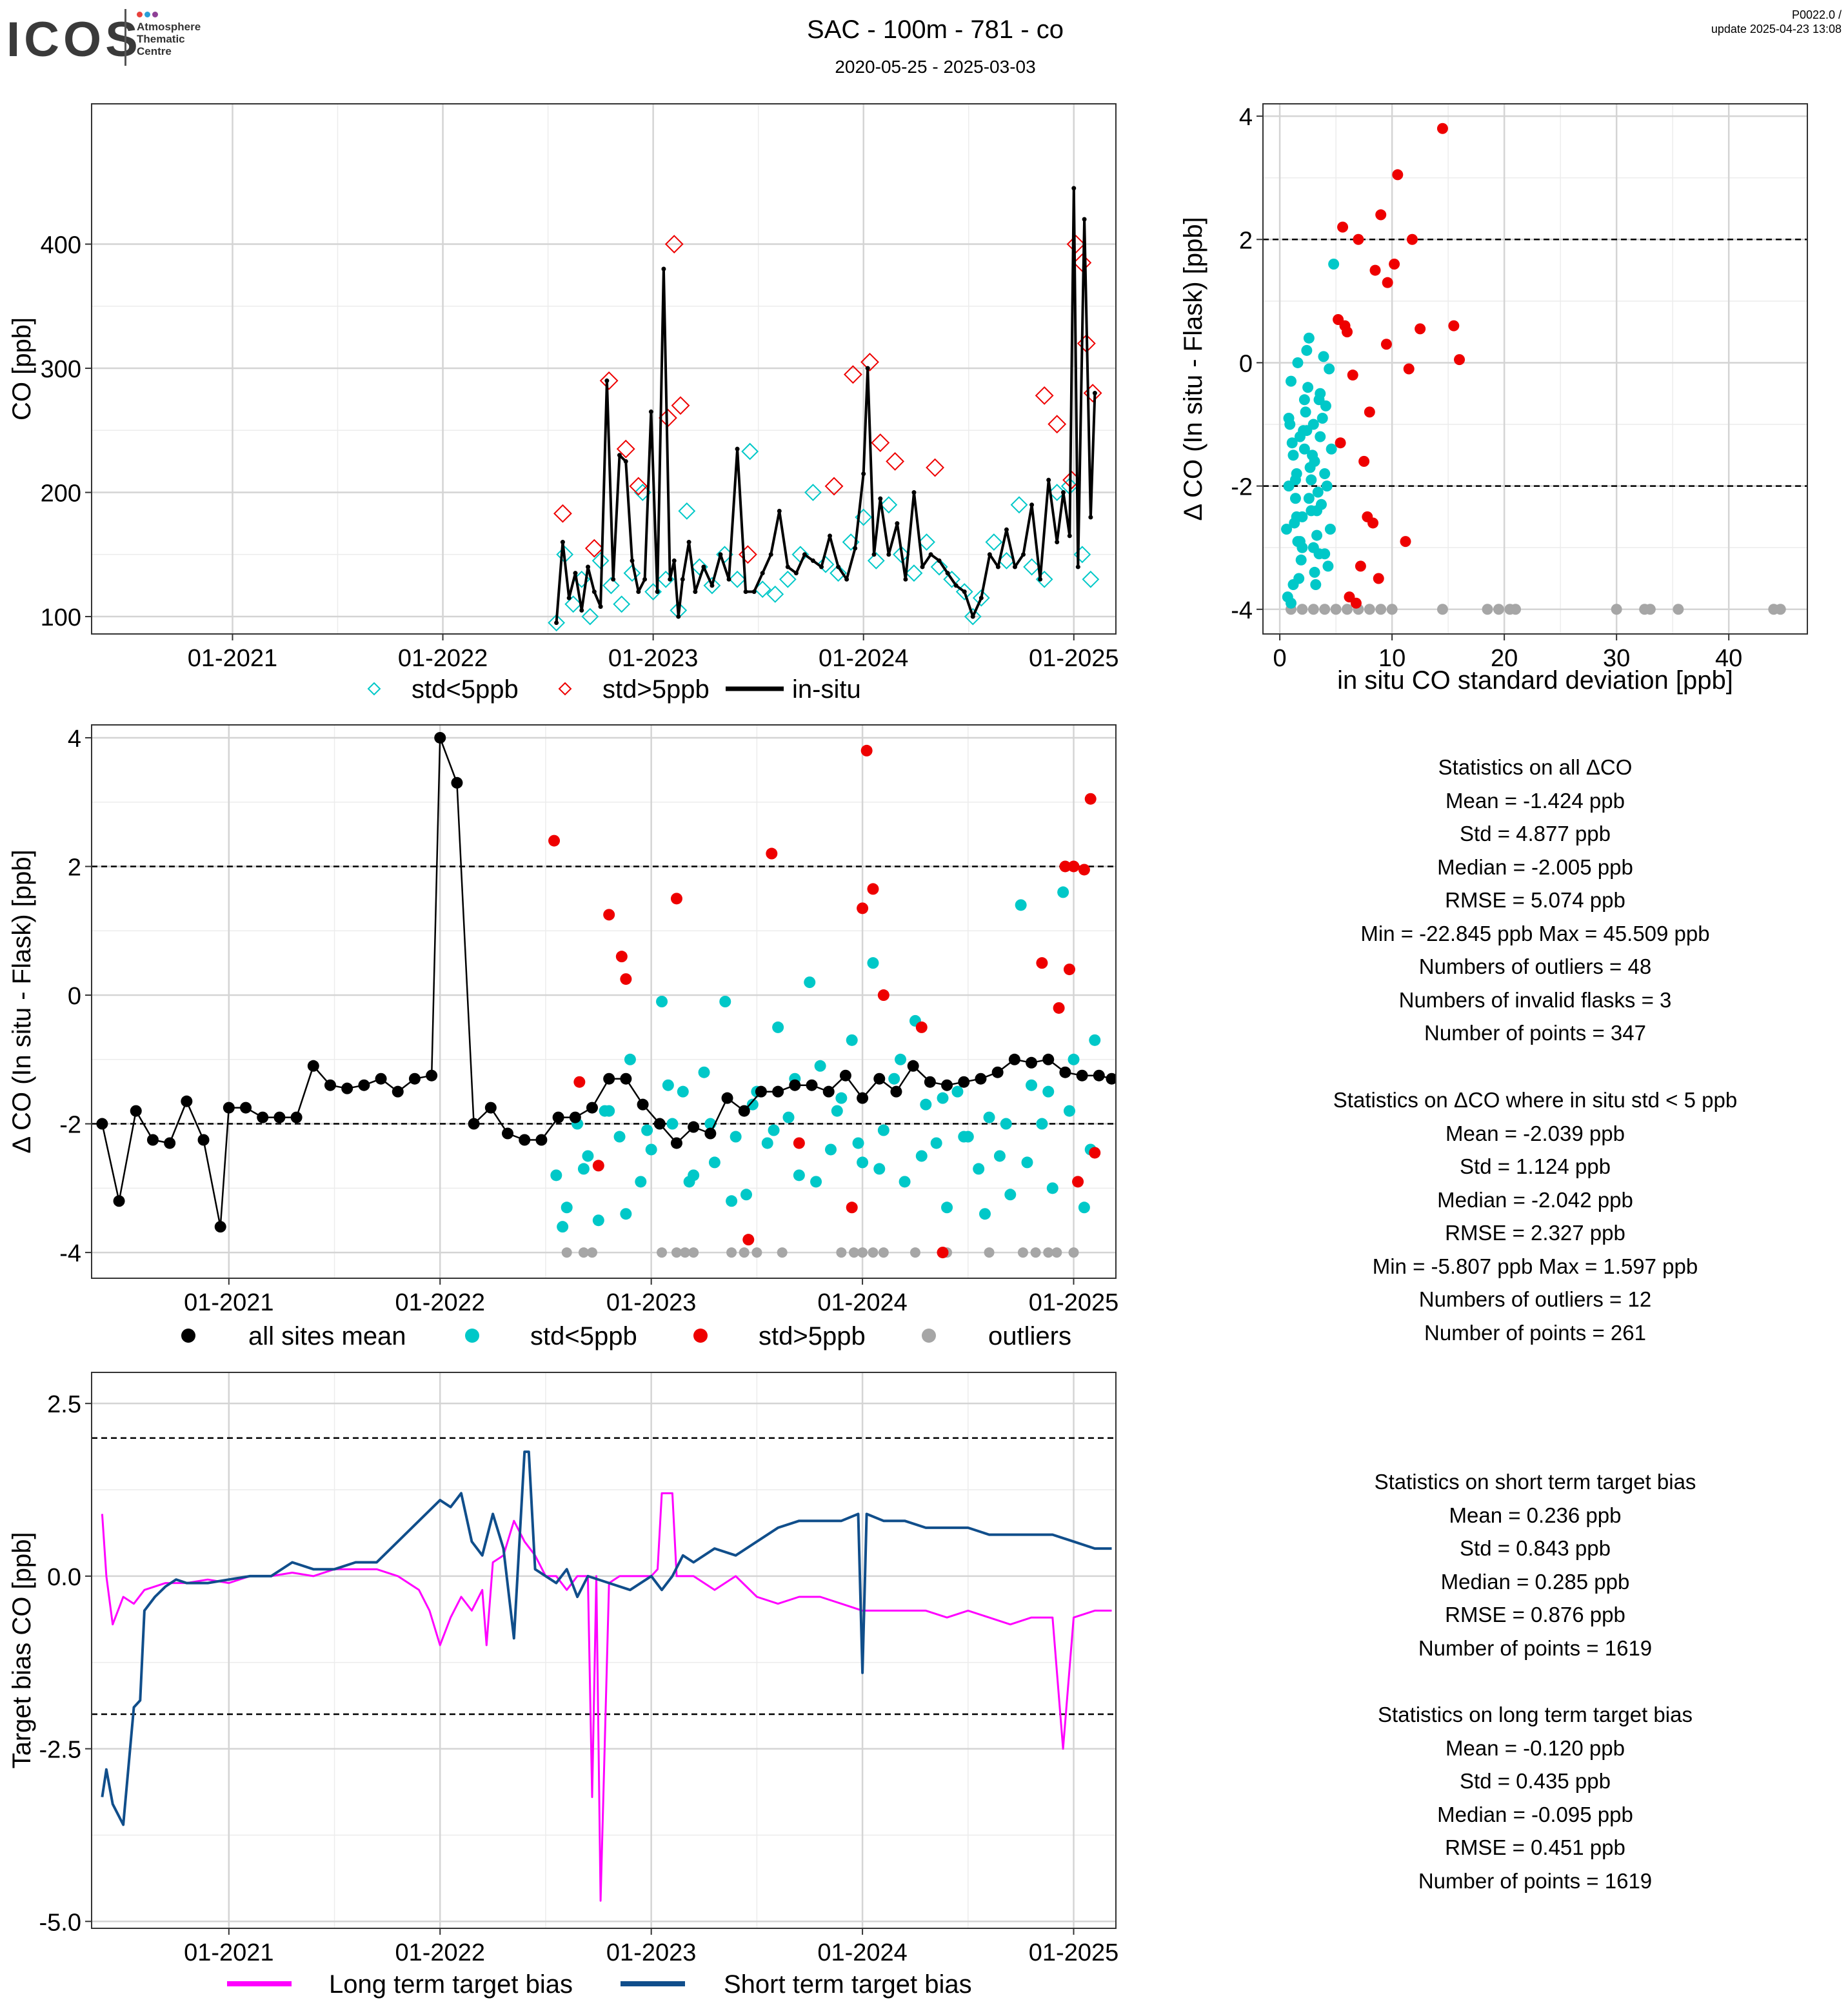 Image resolution: width=1848 pixels, height=2007 pixels. Describe the element at coordinates (64, 1577) in the screenshot. I see `y-tick-label: 0.0` at that location.